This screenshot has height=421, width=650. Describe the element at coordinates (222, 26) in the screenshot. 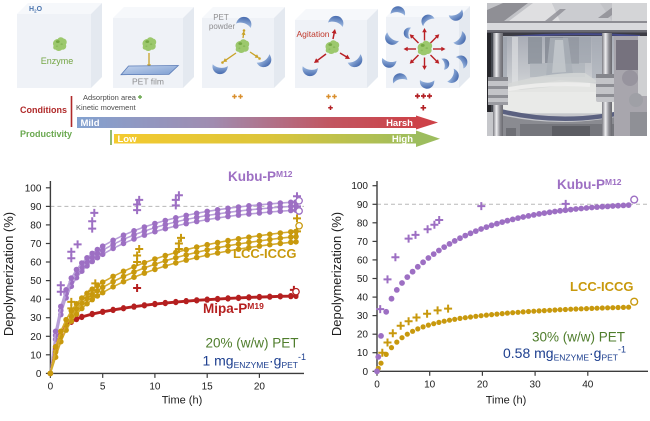

I see `svg-text: powder` at that location.